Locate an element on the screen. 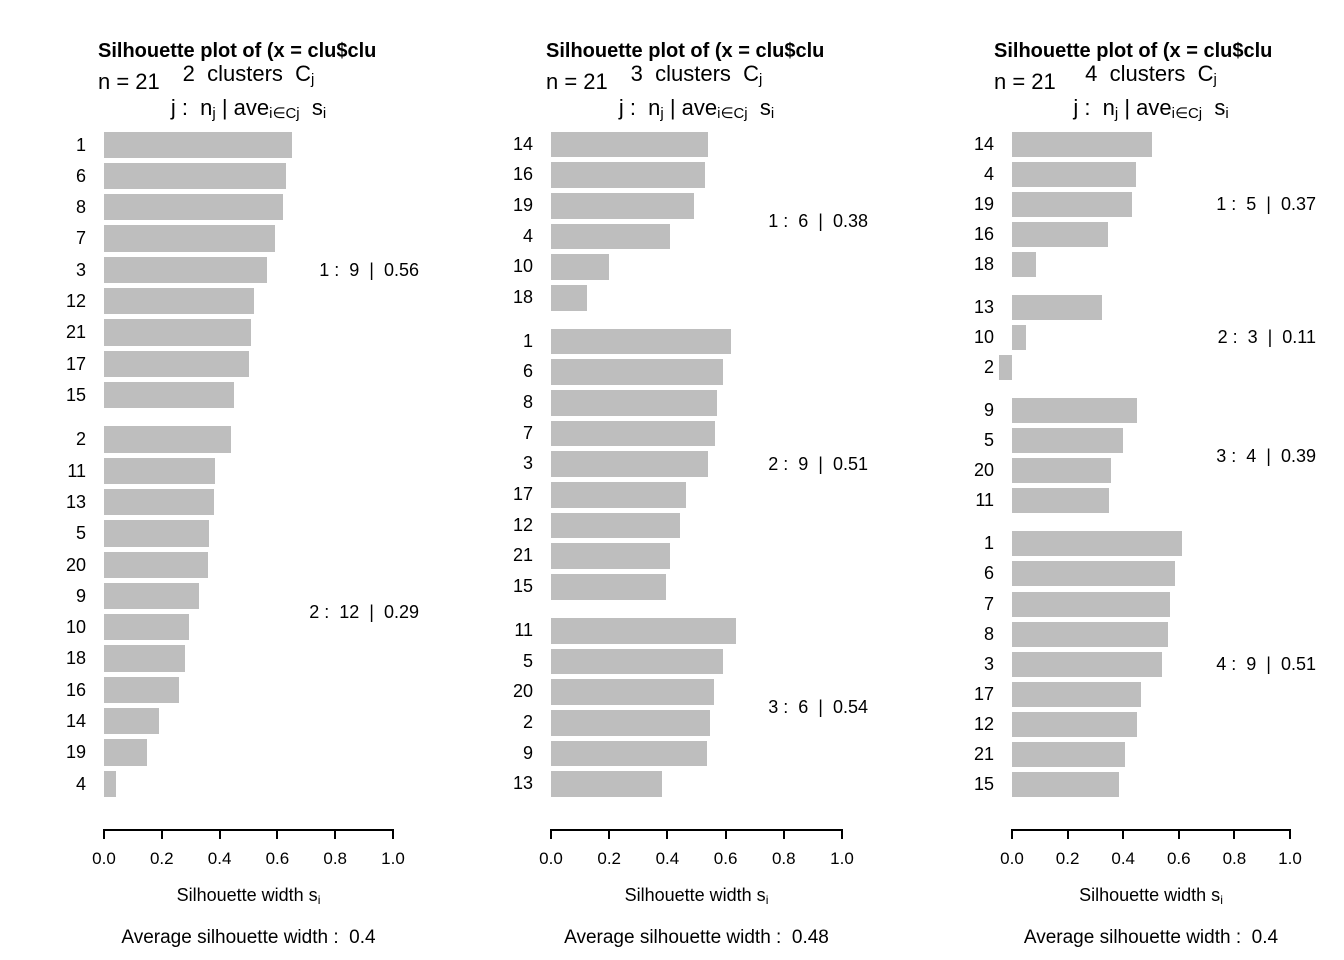  cluster-annotation: 4 : 9 | 0.51 is located at coordinates (1266, 664).